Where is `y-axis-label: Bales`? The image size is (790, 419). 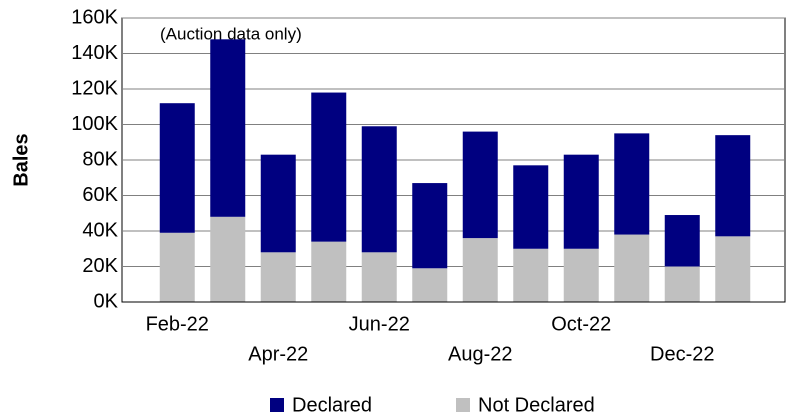
y-axis-label: Bales is located at coordinates (21, 159).